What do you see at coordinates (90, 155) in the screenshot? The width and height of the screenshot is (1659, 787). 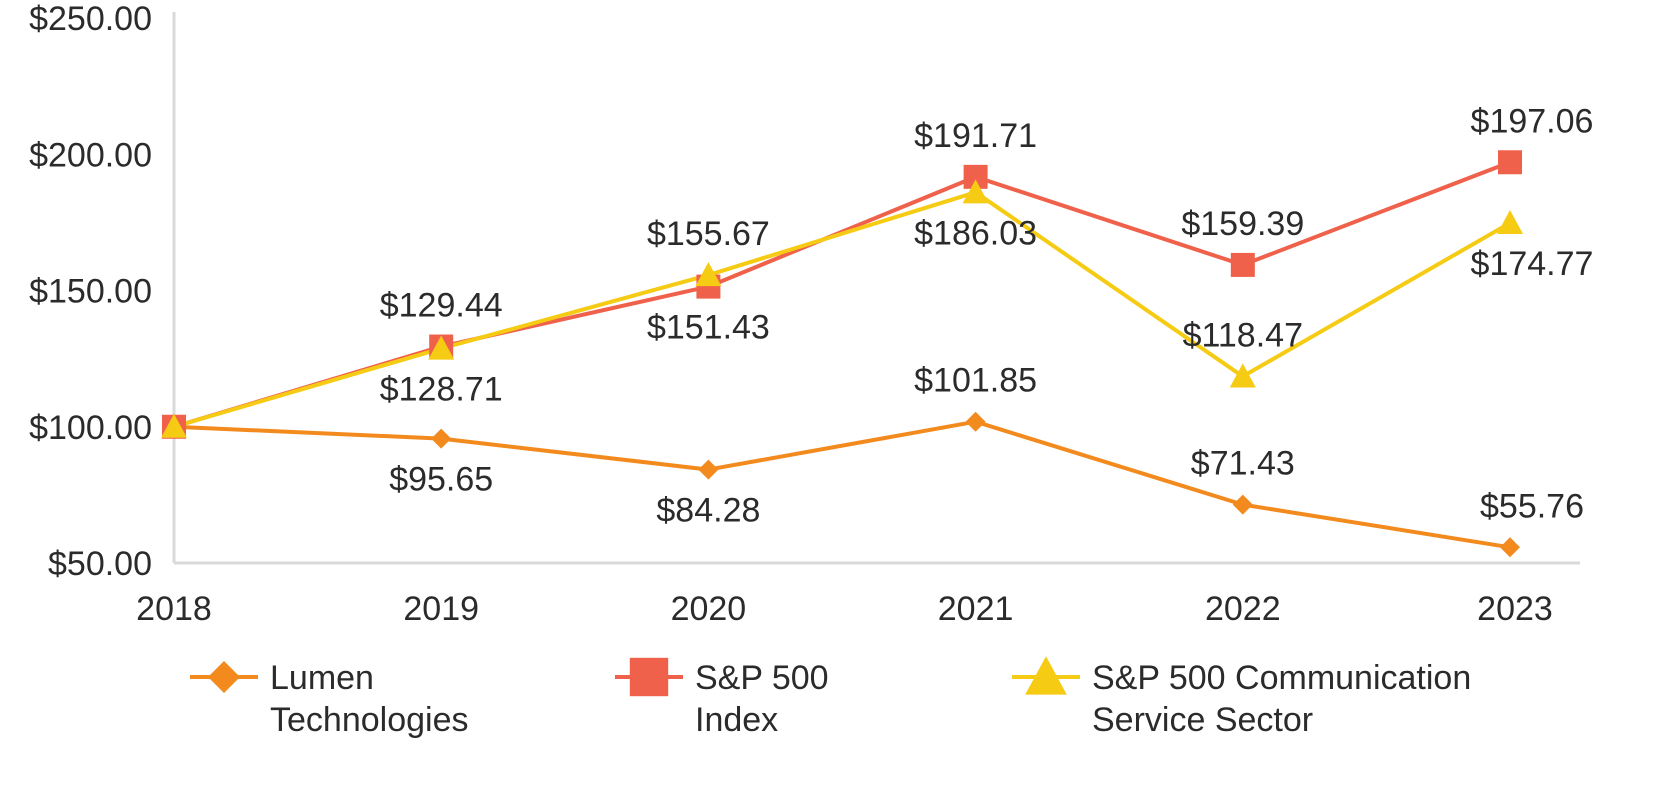 I see `y-tick-label: $200.00` at bounding box center [90, 155].